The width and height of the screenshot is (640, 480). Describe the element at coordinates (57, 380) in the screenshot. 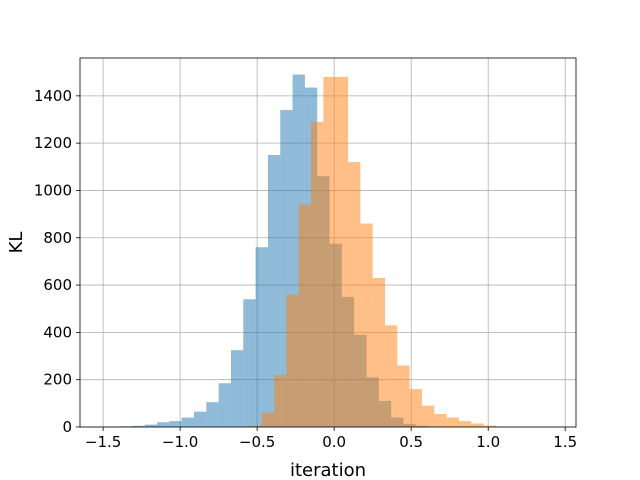

I see `y-tick-label: 200` at that location.